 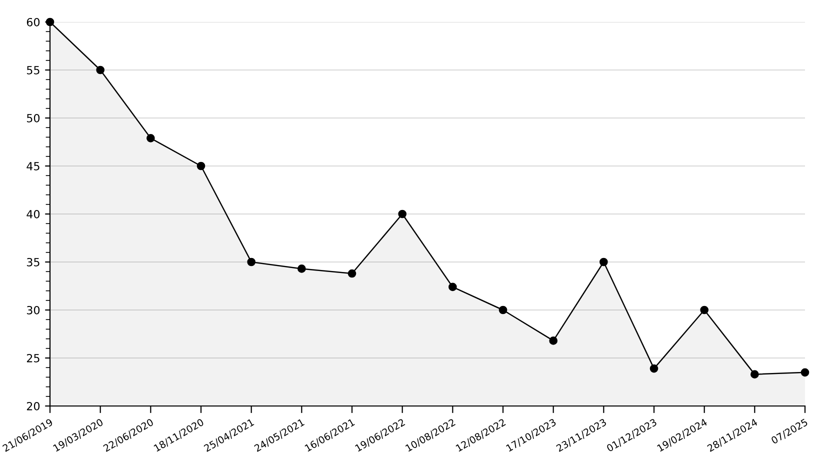 I want to click on y-tick-label: 50, so click(x=33, y=118).